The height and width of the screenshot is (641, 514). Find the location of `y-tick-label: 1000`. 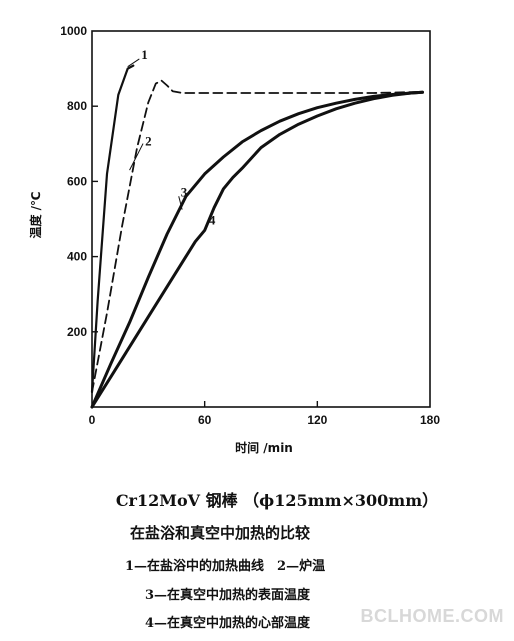

y-tick-label: 1000 is located at coordinates (73, 31).